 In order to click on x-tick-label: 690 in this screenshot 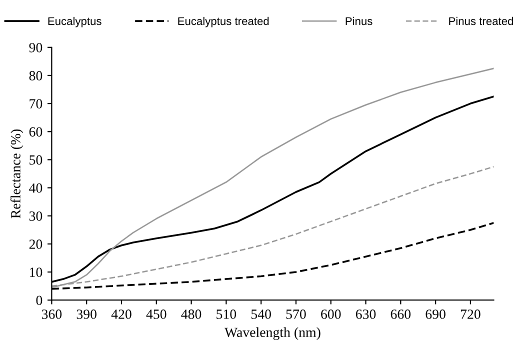, I will do `click(436, 314)`.